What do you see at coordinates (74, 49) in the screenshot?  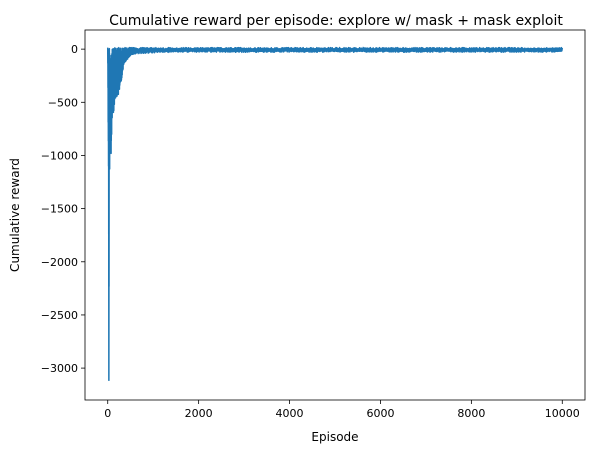 I see `y-tick-label: 0` at bounding box center [74, 49].